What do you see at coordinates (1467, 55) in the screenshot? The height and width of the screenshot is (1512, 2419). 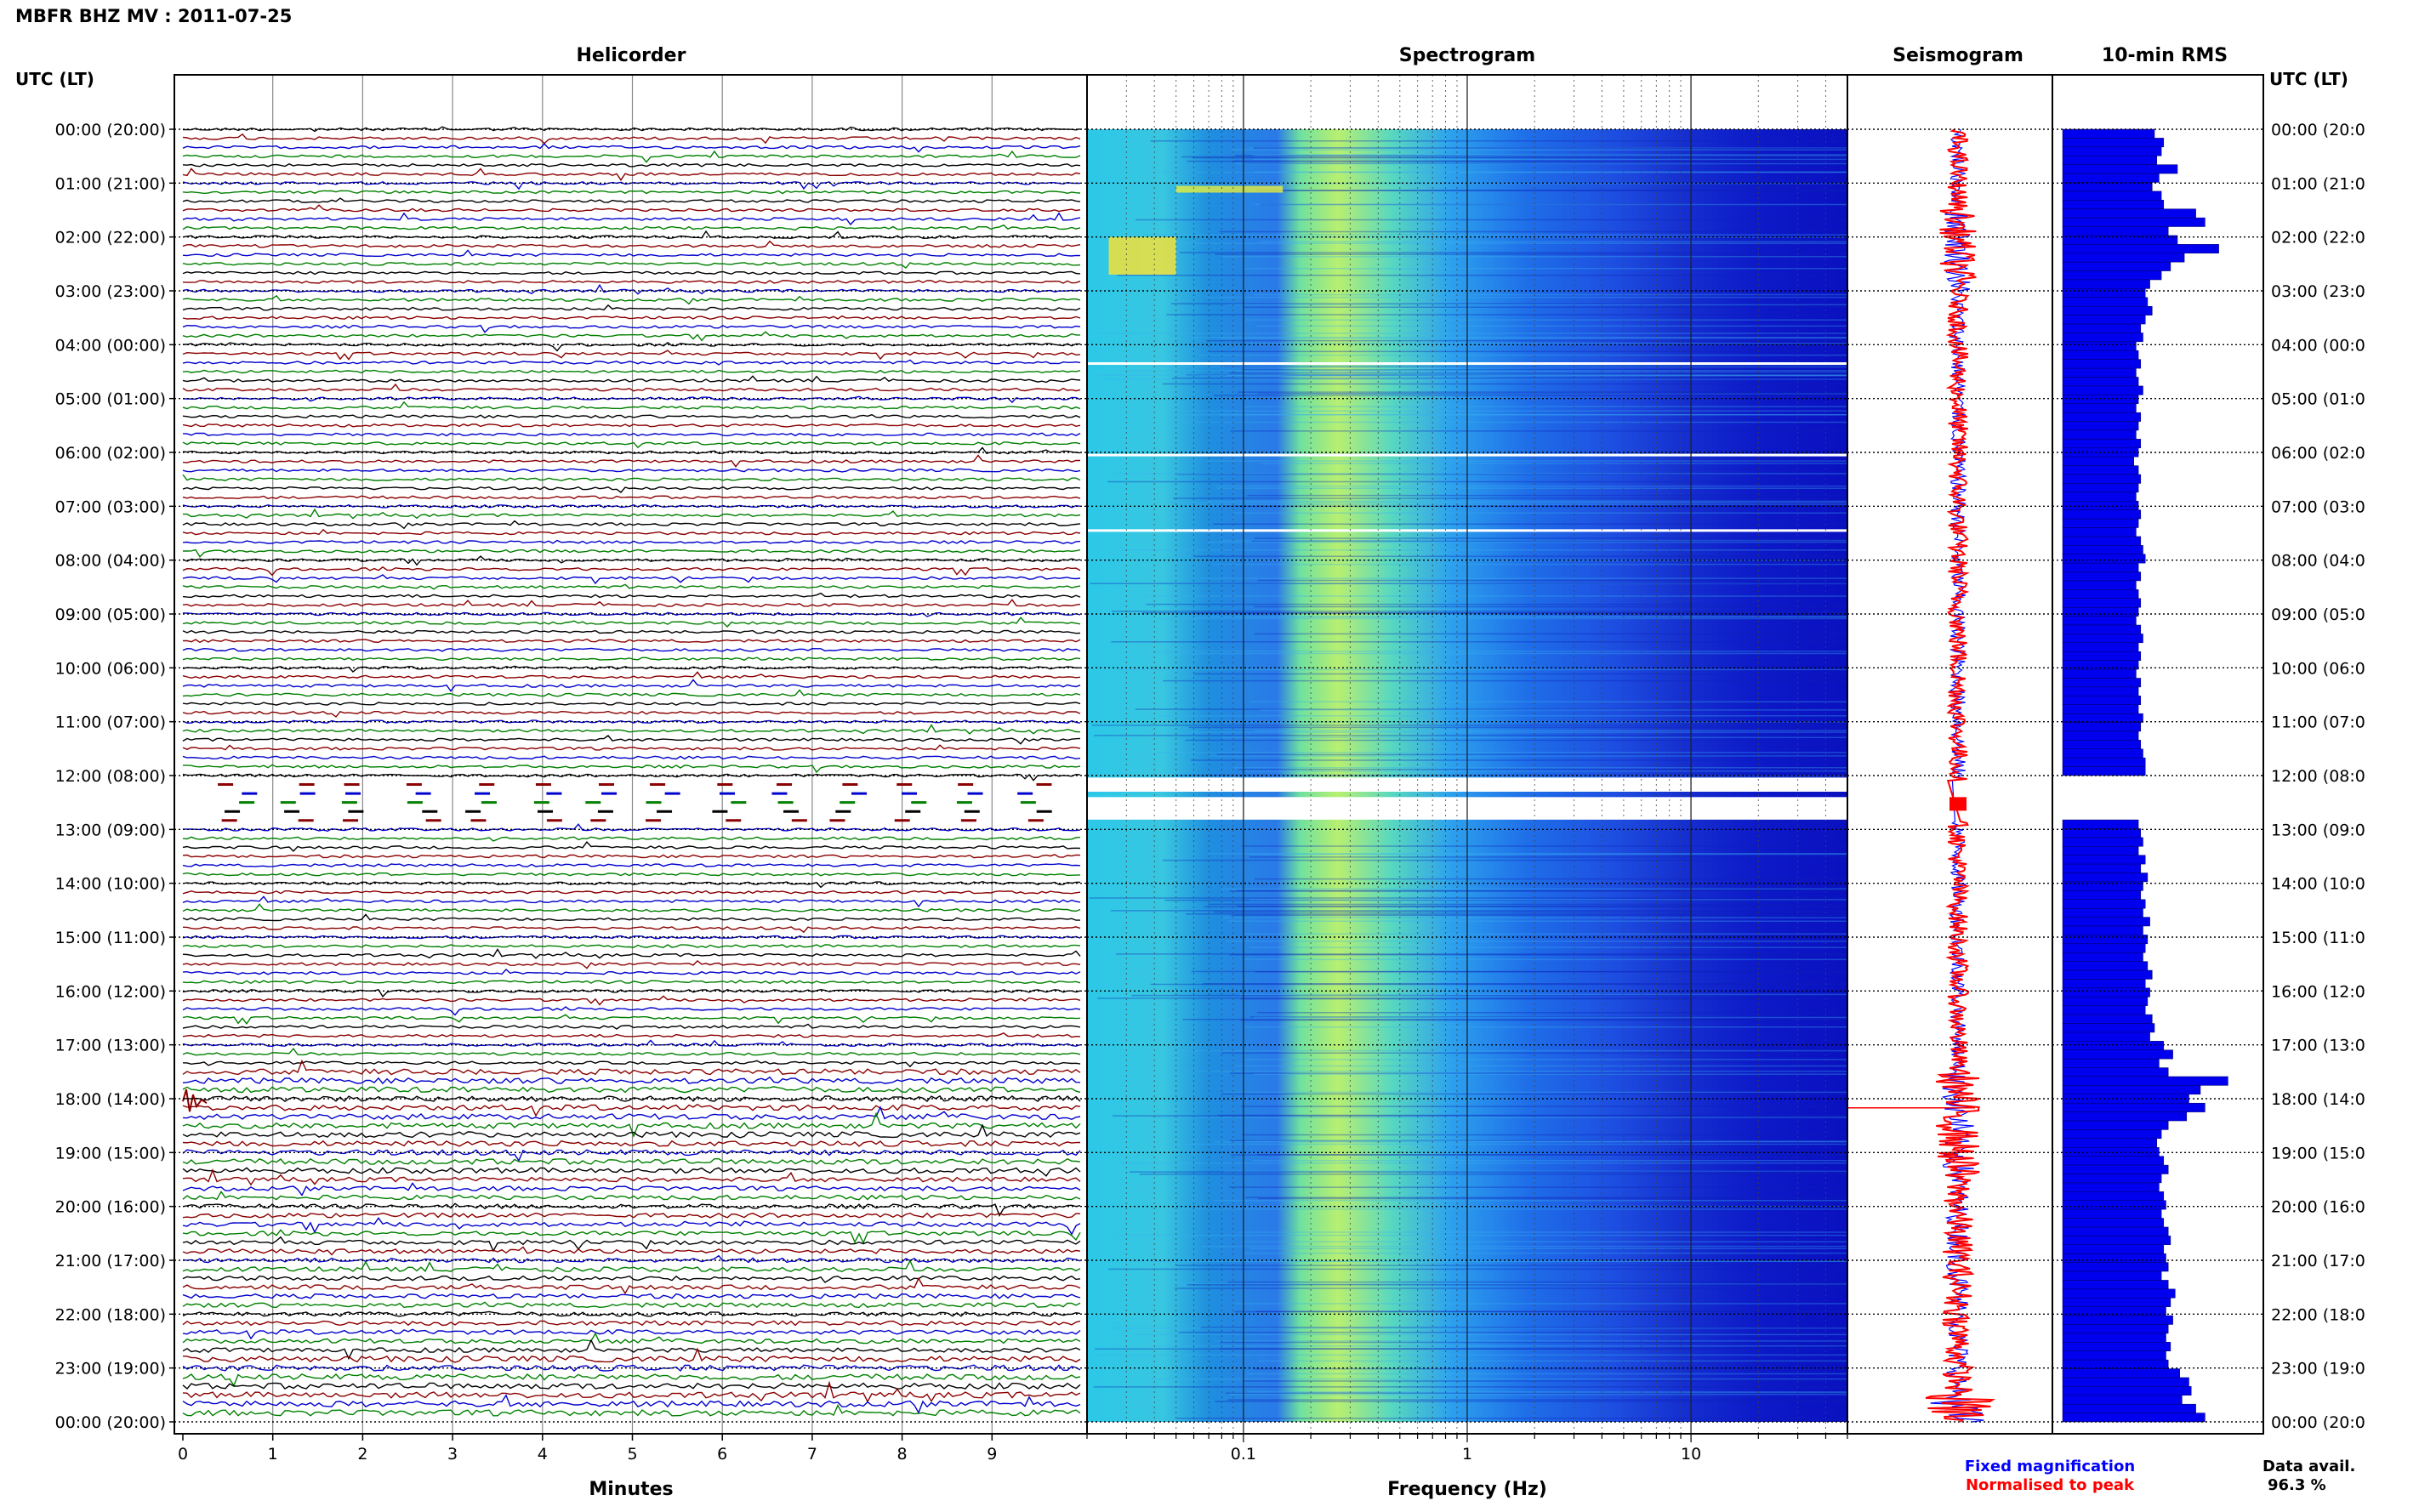 I see `spectrogram-title: Spectrogram` at bounding box center [1467, 55].